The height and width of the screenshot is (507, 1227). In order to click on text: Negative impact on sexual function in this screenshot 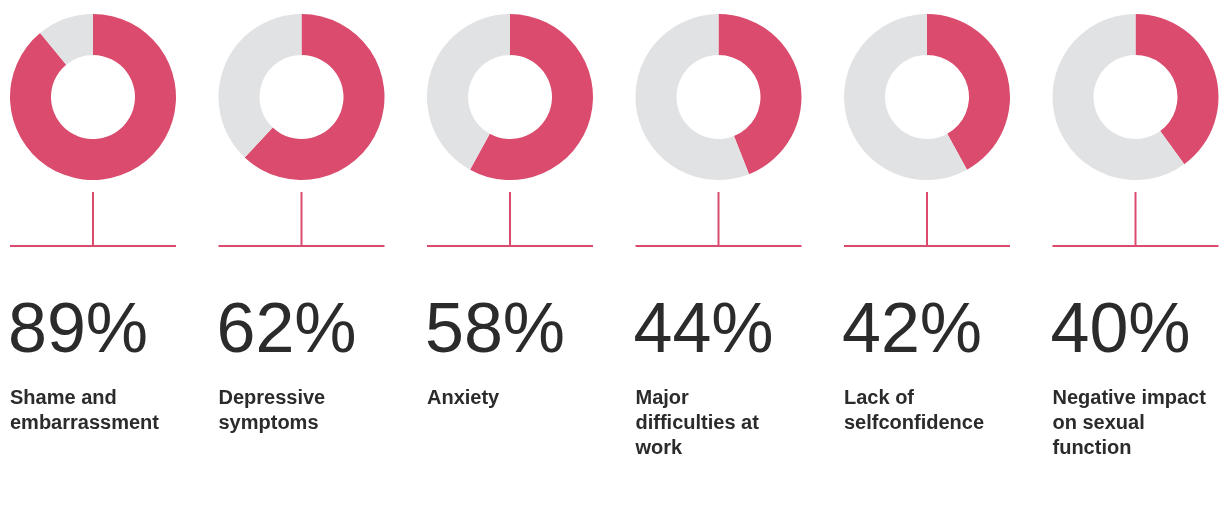, I will do `click(1129, 422)`.